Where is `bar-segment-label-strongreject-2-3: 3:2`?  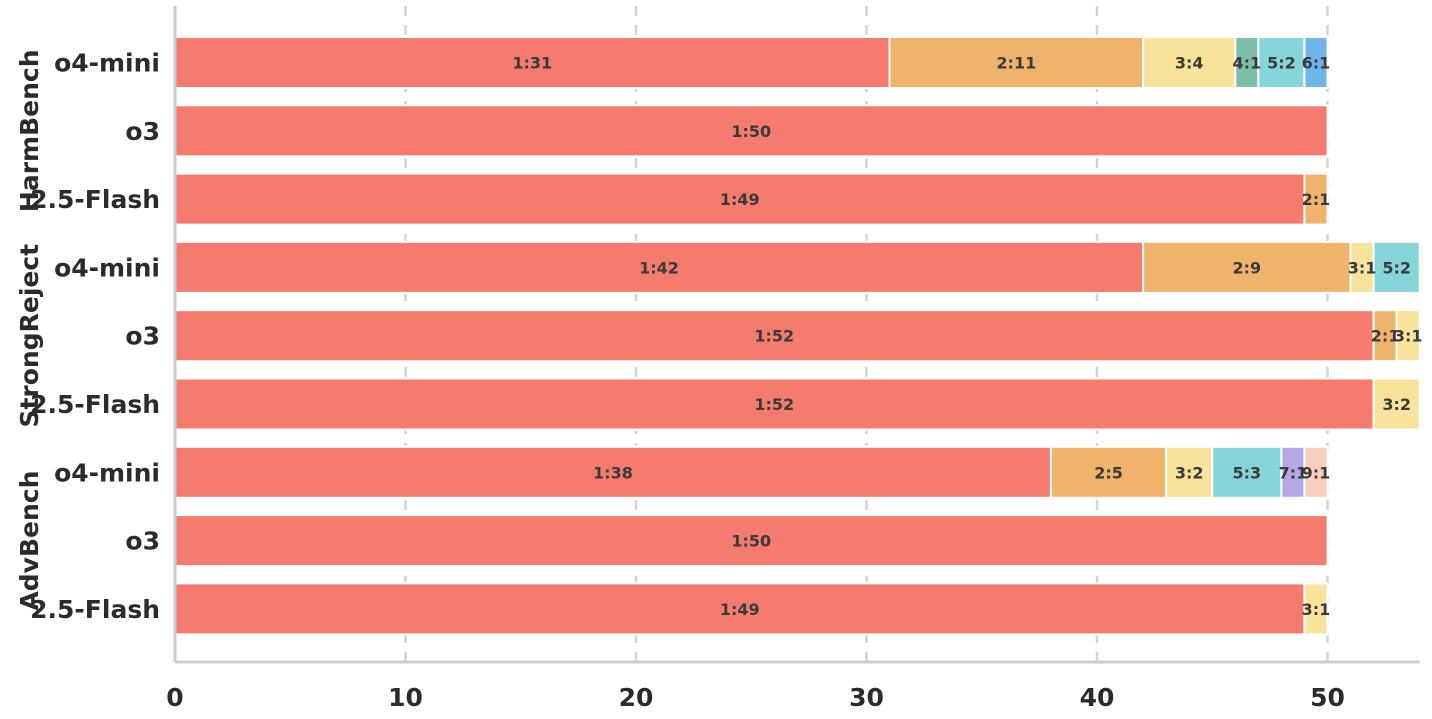 bar-segment-label-strongreject-2-3: 3:2 is located at coordinates (1396, 404).